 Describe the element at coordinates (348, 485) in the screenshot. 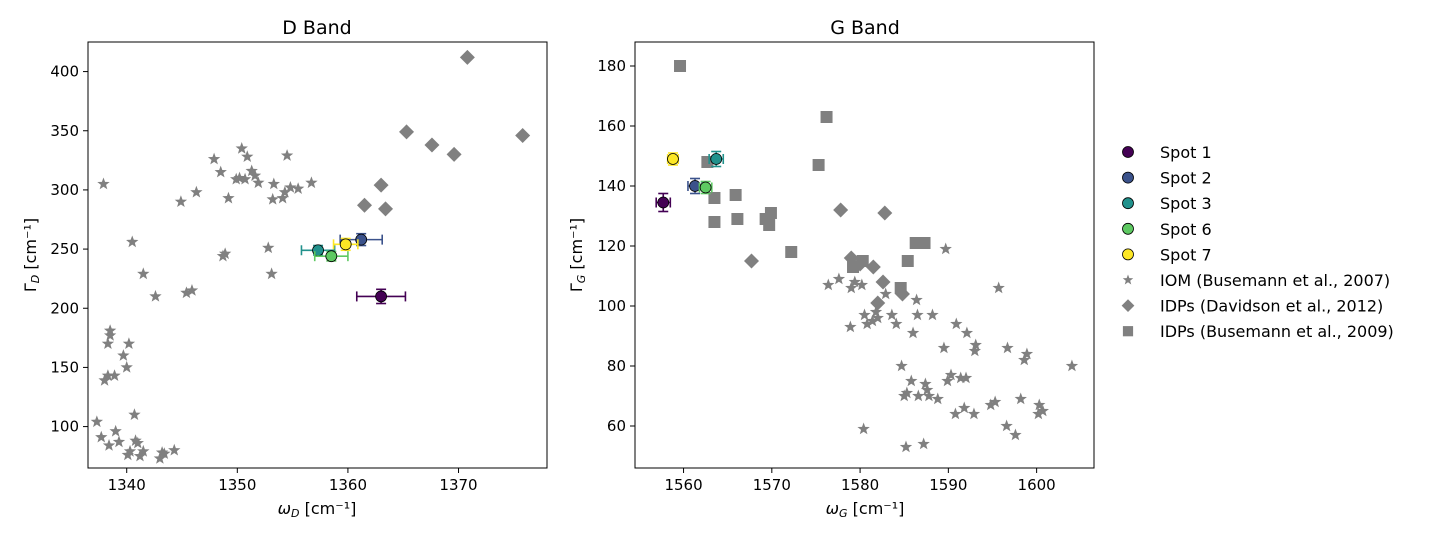

I see `x-tick-label: 1360` at that location.